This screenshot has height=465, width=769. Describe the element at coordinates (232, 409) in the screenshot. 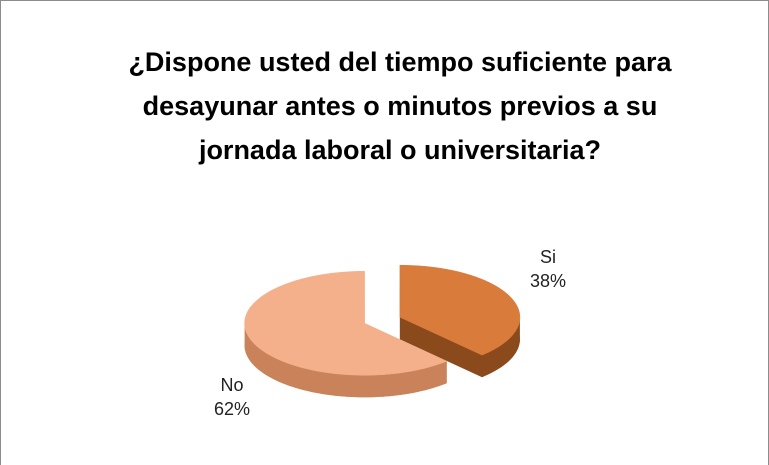

I see `slice-value-label: 62%` at that location.